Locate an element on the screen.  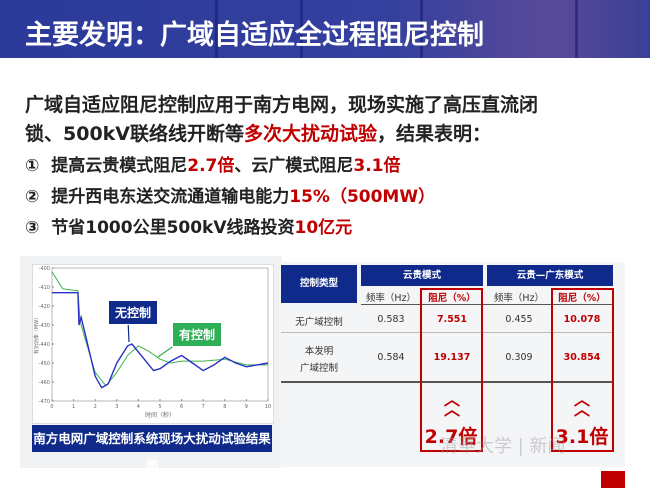
x-tick-label: 1 is located at coordinates (73, 407).